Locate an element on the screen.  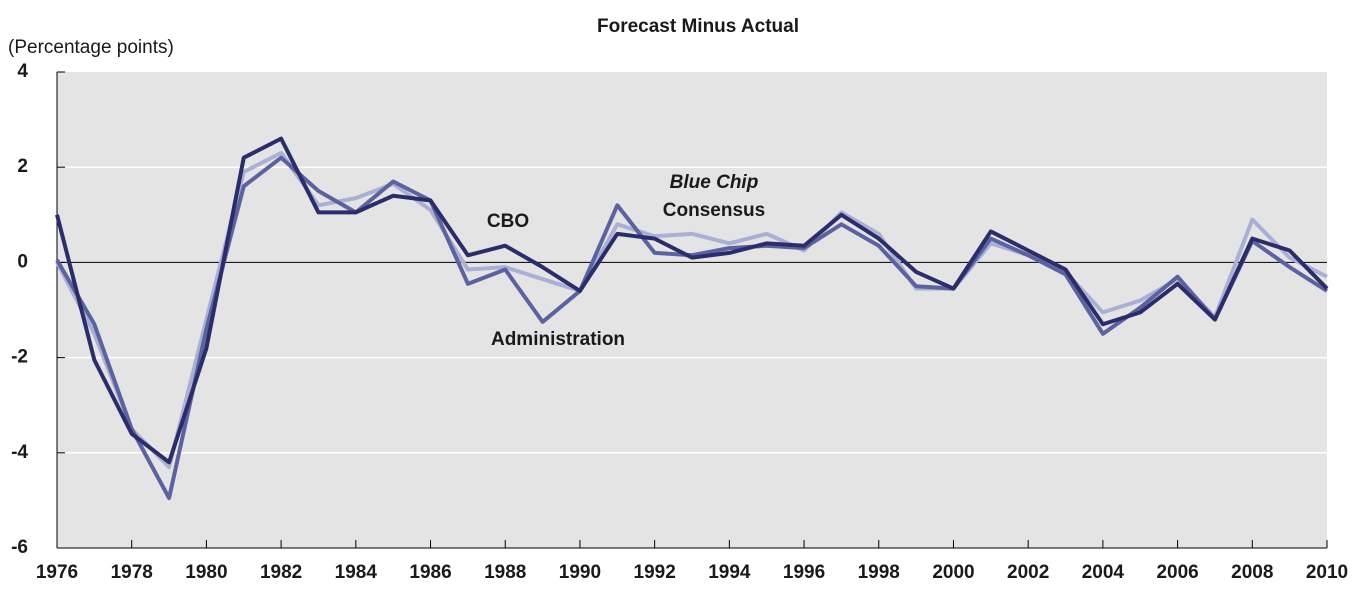
x-tick-label: 2002 is located at coordinates (1028, 572).